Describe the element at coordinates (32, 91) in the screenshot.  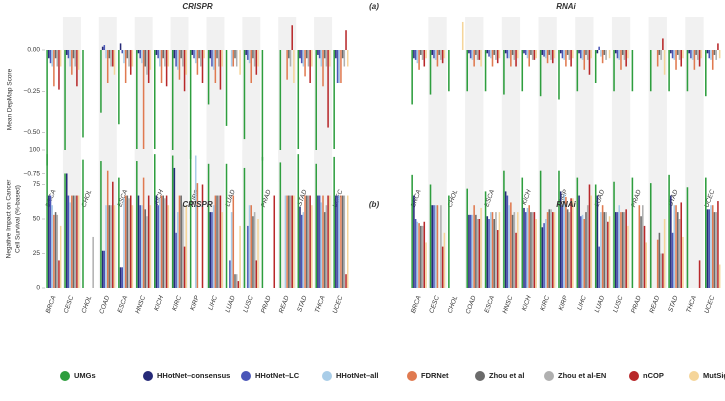
I see `y-tick-label: −0.25` at that location.